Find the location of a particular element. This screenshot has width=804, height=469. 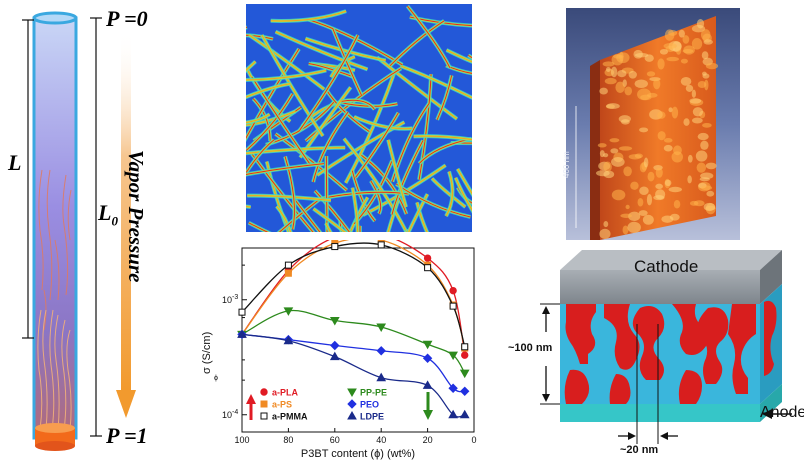

chart-legend: a-PLA a-PS a-PMMA PP-PE PEO LDPE is located at coordinates (339, 405).